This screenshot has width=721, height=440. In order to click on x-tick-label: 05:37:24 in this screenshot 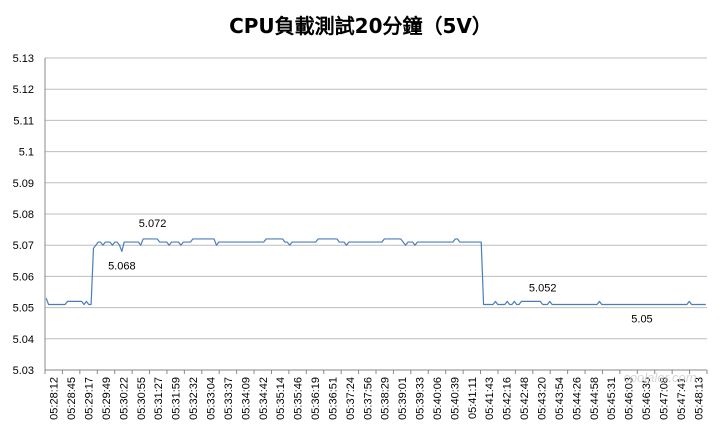, I will do `click(351, 398)`.